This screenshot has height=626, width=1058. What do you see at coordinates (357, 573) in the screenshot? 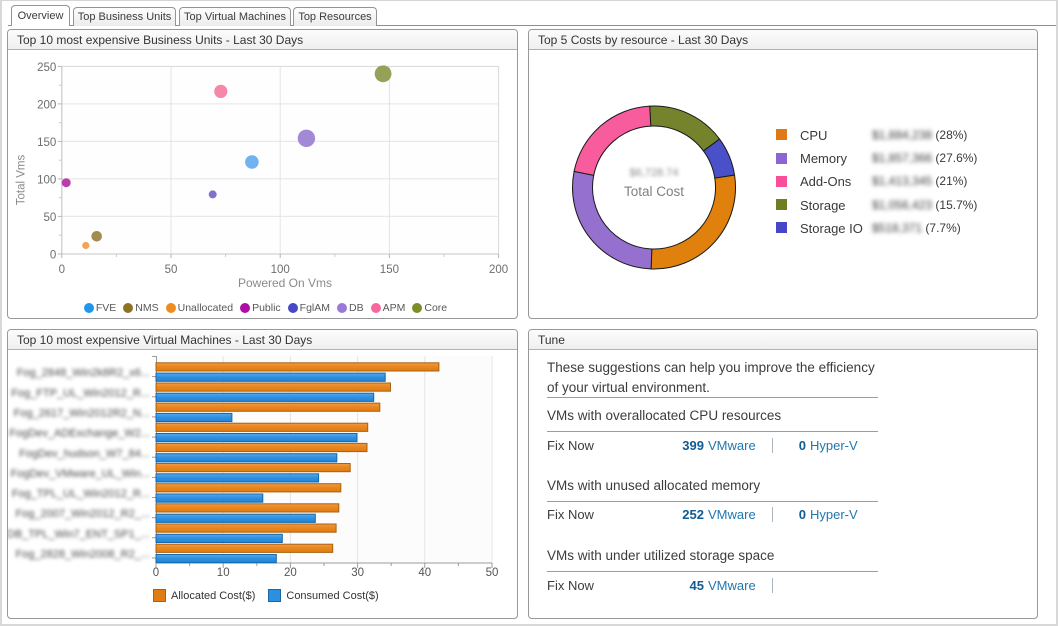
I see `svg-text: 30` at bounding box center [357, 573].